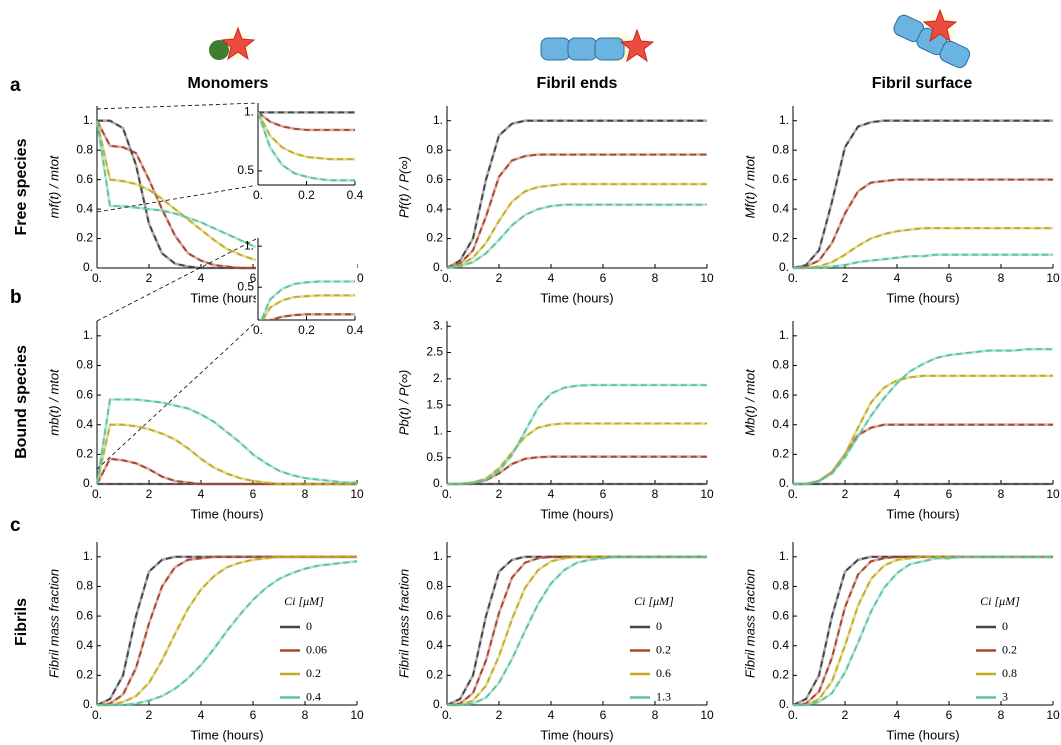 This screenshot has width=1061, height=745. What do you see at coordinates (21, 402) in the screenshot?
I see `row-label: Bound species` at bounding box center [21, 402].